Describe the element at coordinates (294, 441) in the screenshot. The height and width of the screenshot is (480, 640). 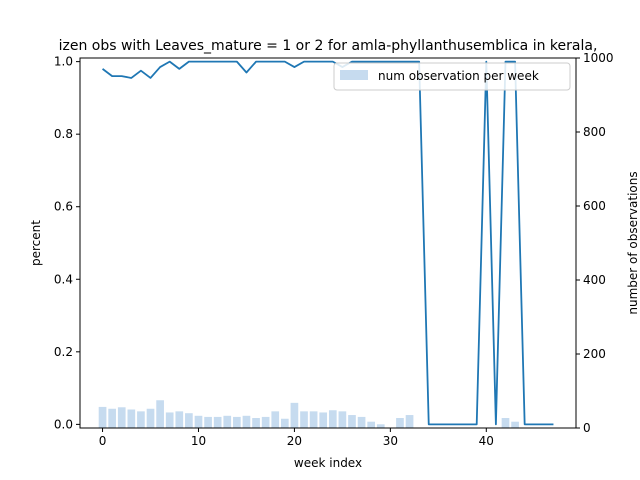
I see `x-tick-label: 20` at that location.